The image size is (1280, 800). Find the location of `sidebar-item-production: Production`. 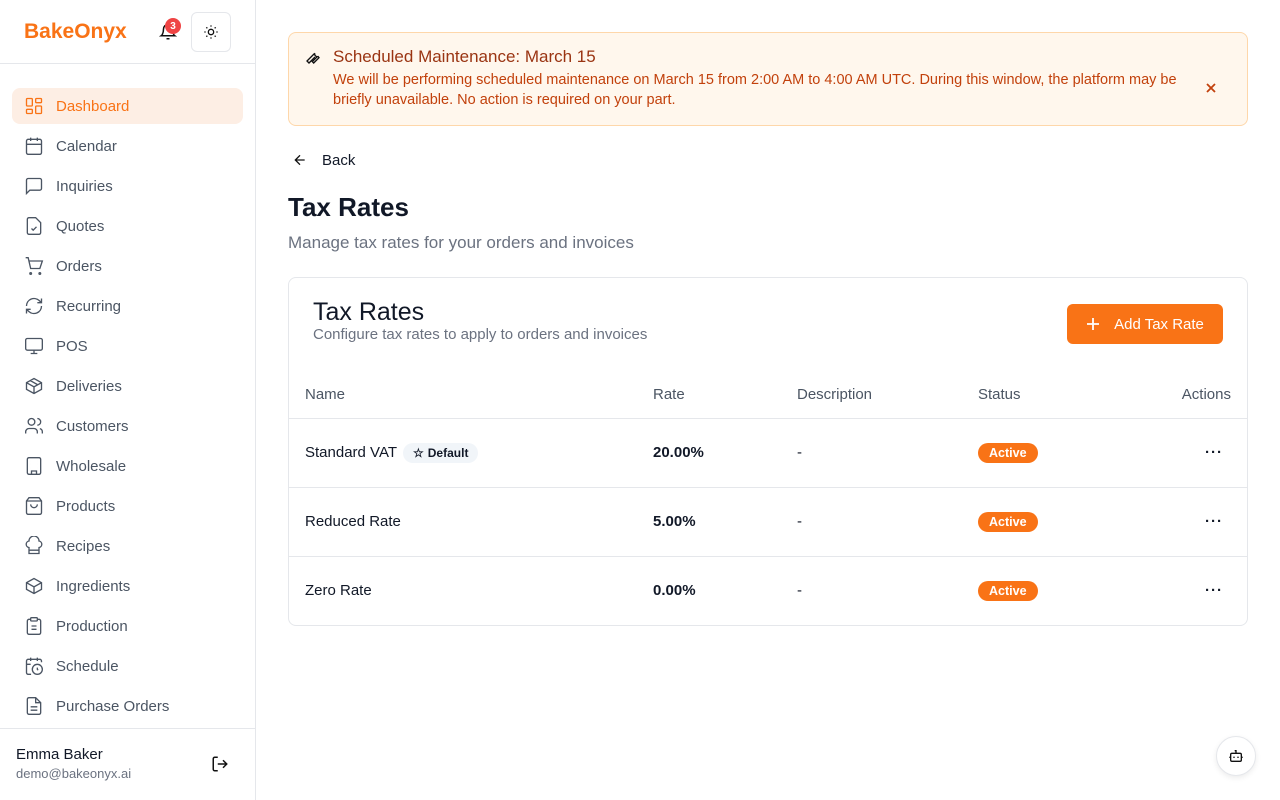

sidebar-item-production: Production is located at coordinates (127, 626).